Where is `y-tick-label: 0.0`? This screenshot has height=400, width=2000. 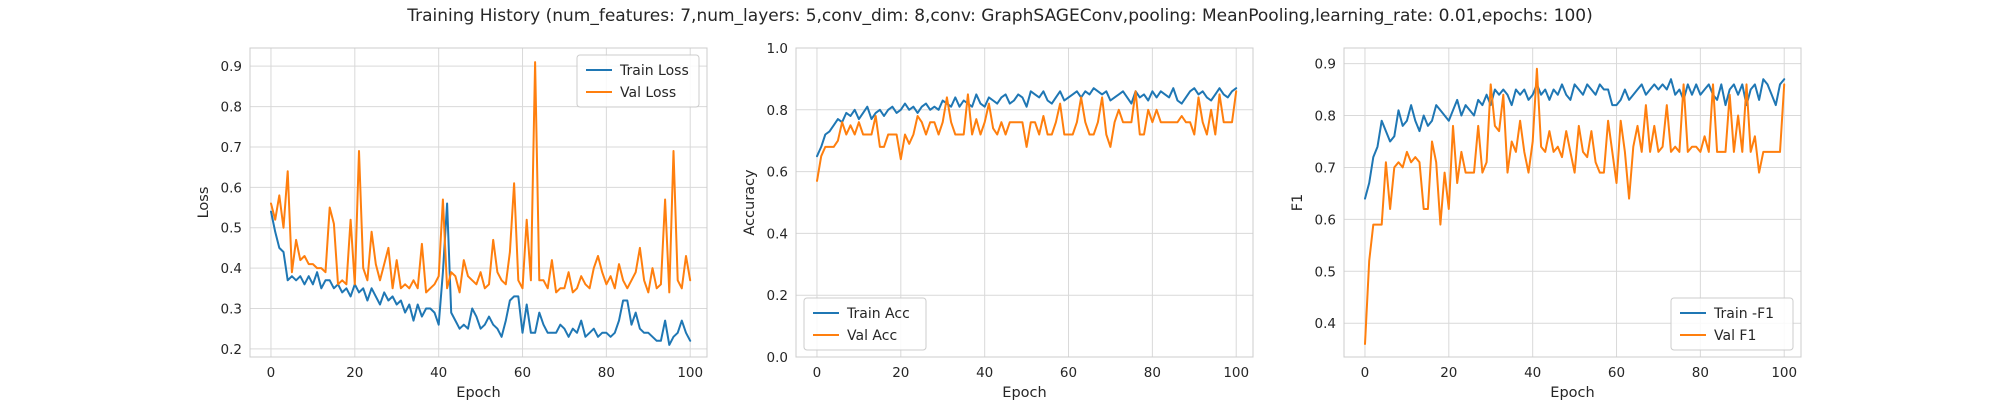
y-tick-label: 0.0 is located at coordinates (777, 358).